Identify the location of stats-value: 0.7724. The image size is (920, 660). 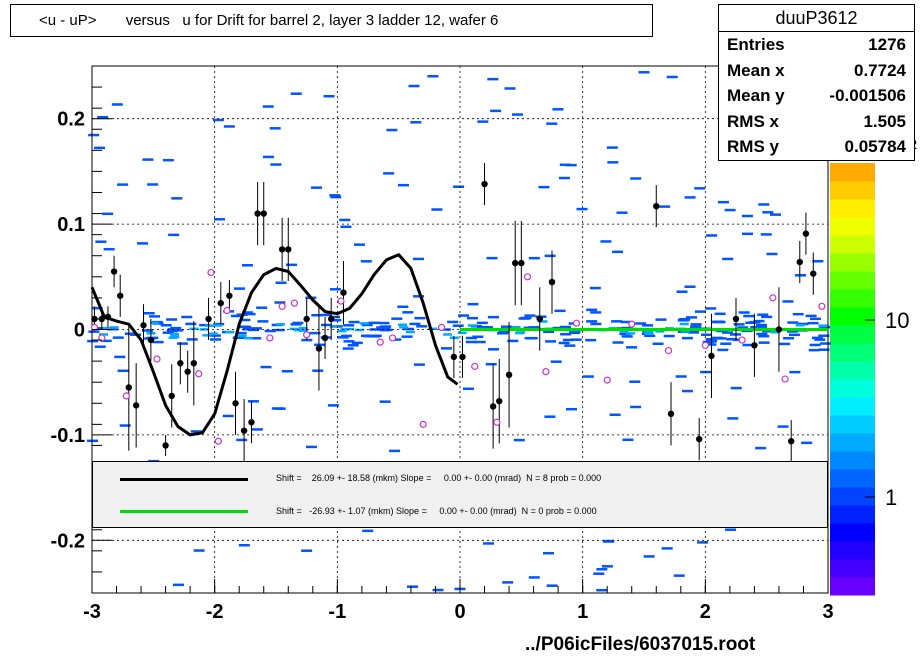
(880, 70).